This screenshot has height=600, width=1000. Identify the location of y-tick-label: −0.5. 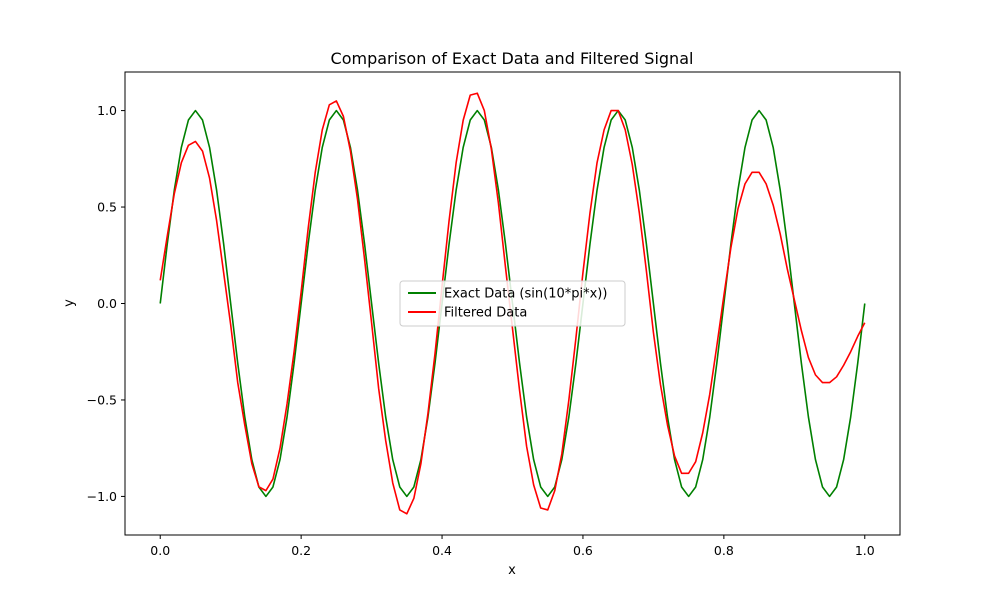
(102, 399).